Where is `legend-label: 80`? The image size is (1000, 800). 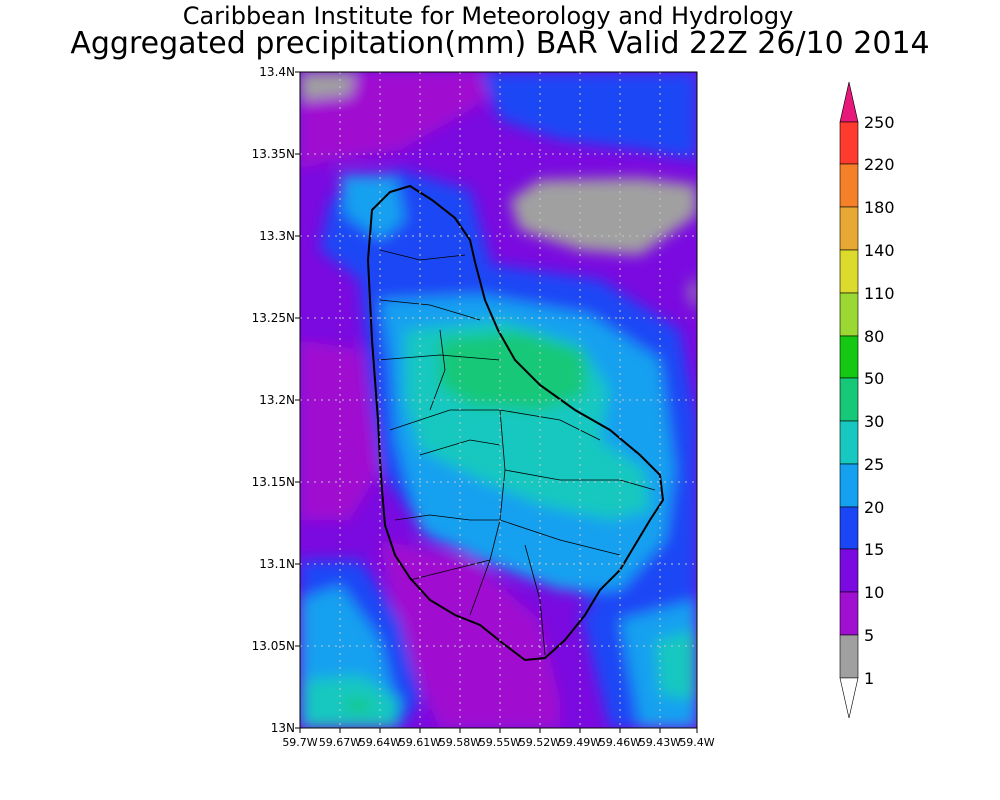 legend-label: 80 is located at coordinates (874, 336).